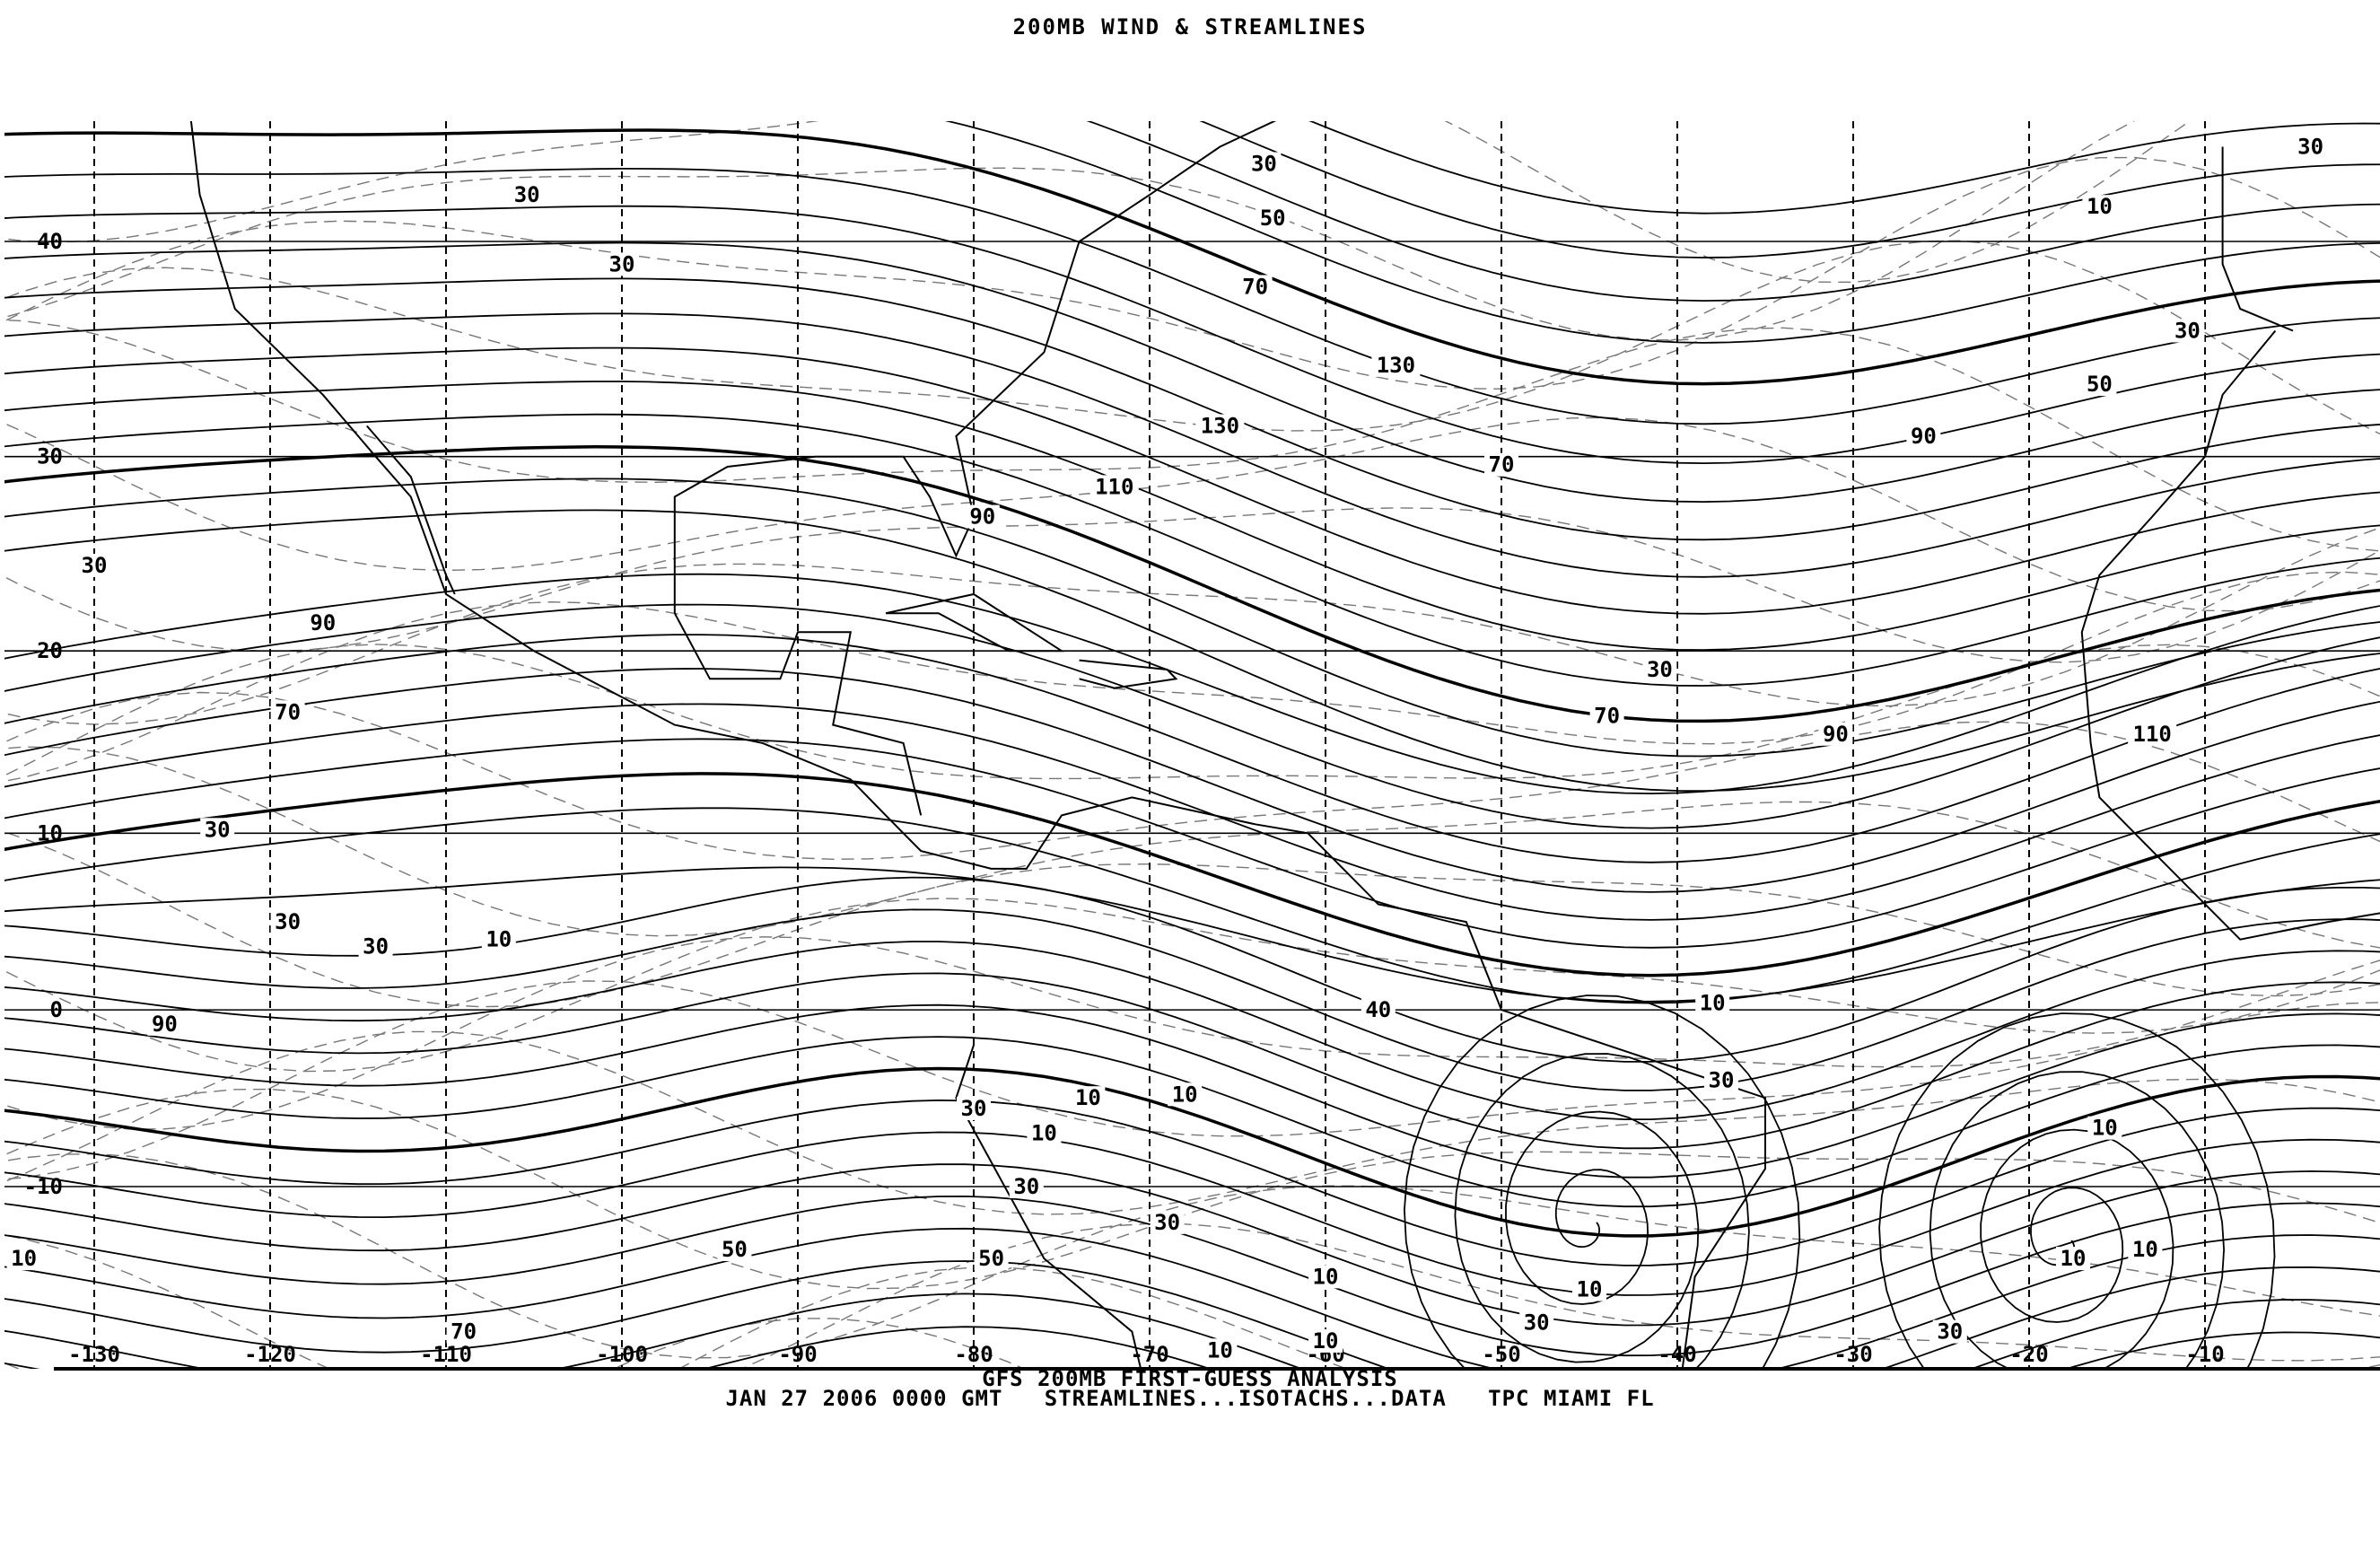 The width and height of the screenshot is (2380, 1551). I want to click on longitude-label: -100, so click(622, 1354).